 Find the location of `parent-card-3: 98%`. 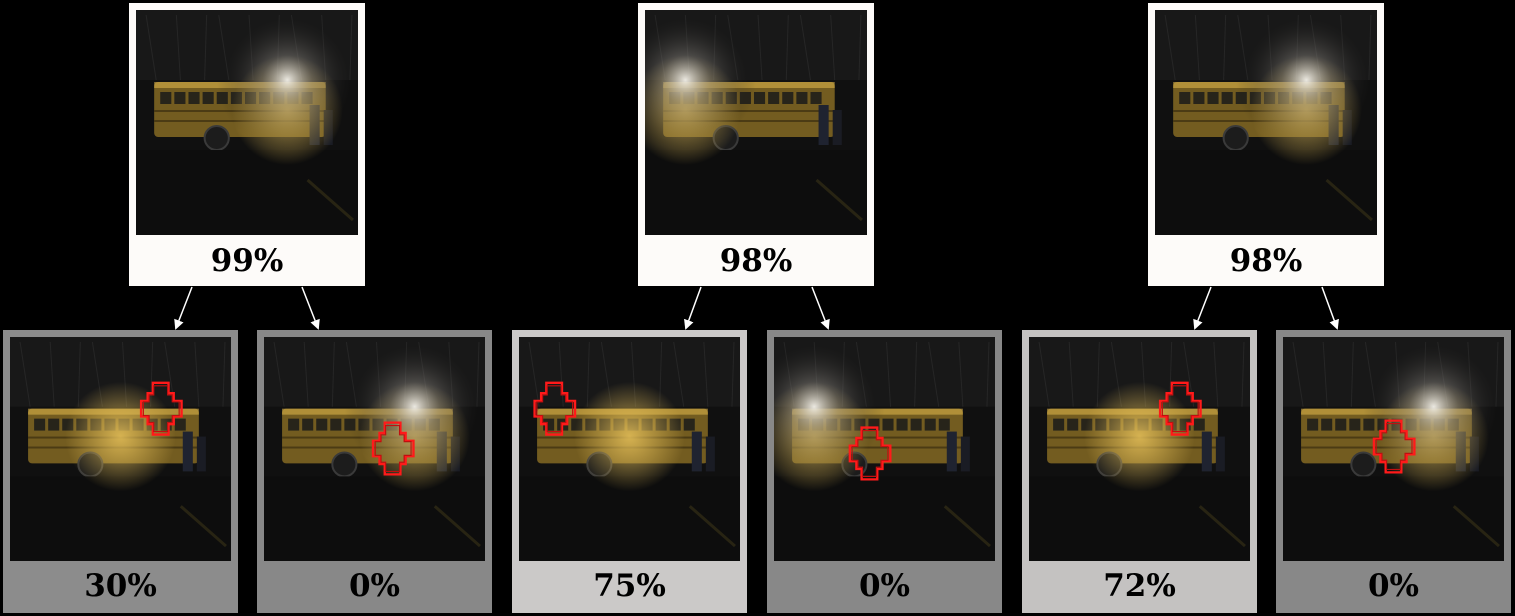

parent-card-3: 98% is located at coordinates (1266, 144).